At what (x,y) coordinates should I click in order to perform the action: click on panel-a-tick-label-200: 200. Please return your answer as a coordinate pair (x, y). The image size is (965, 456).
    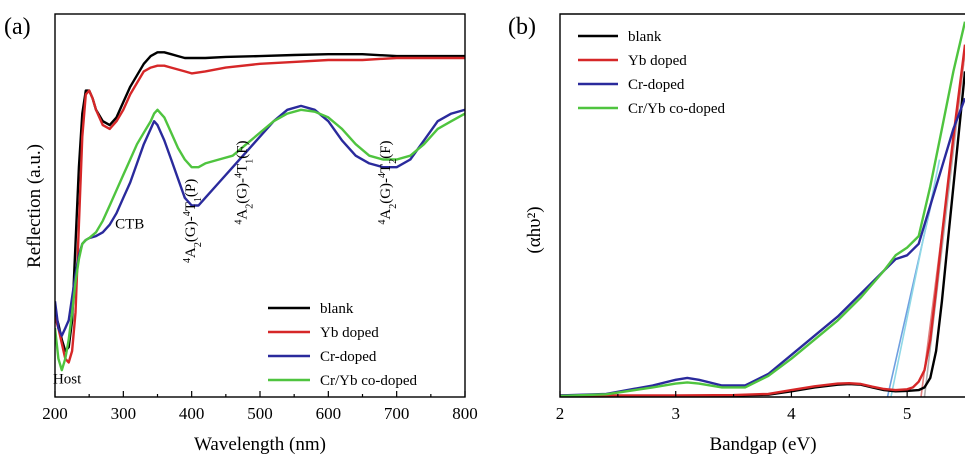
    Looking at the image, I should click on (55, 413).